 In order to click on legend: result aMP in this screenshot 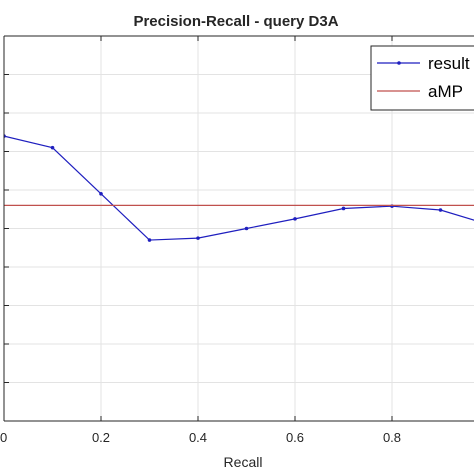, I will do `click(422, 78)`.